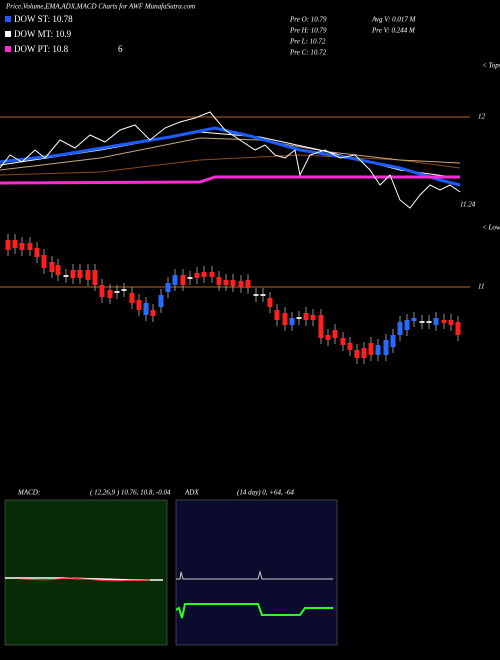 This screenshot has height=660, width=500. I want to click on adx-title: ADX, so click(191, 493).